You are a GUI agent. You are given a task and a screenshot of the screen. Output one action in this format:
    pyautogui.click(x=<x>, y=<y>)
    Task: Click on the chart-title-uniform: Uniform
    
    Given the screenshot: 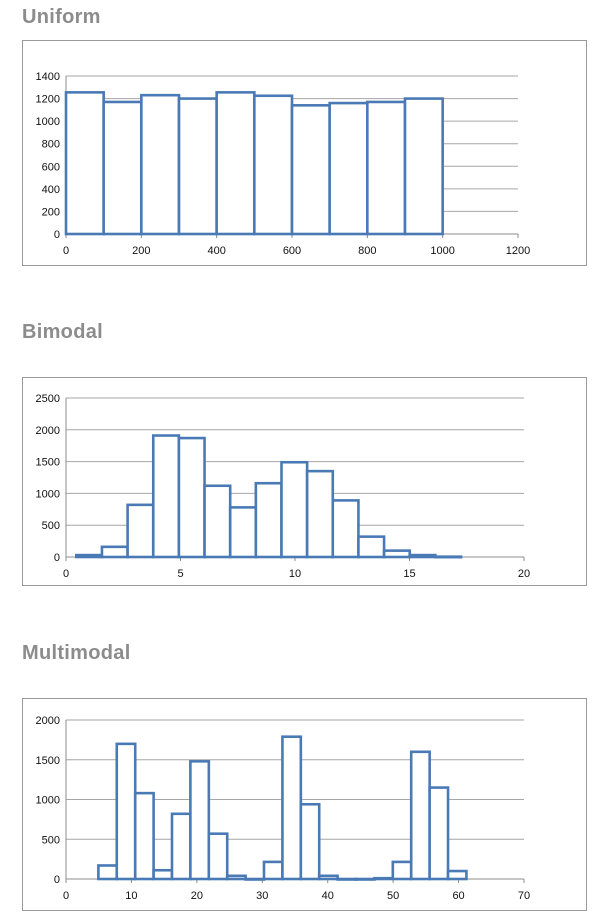 What is the action you would take?
    pyautogui.click(x=61, y=17)
    